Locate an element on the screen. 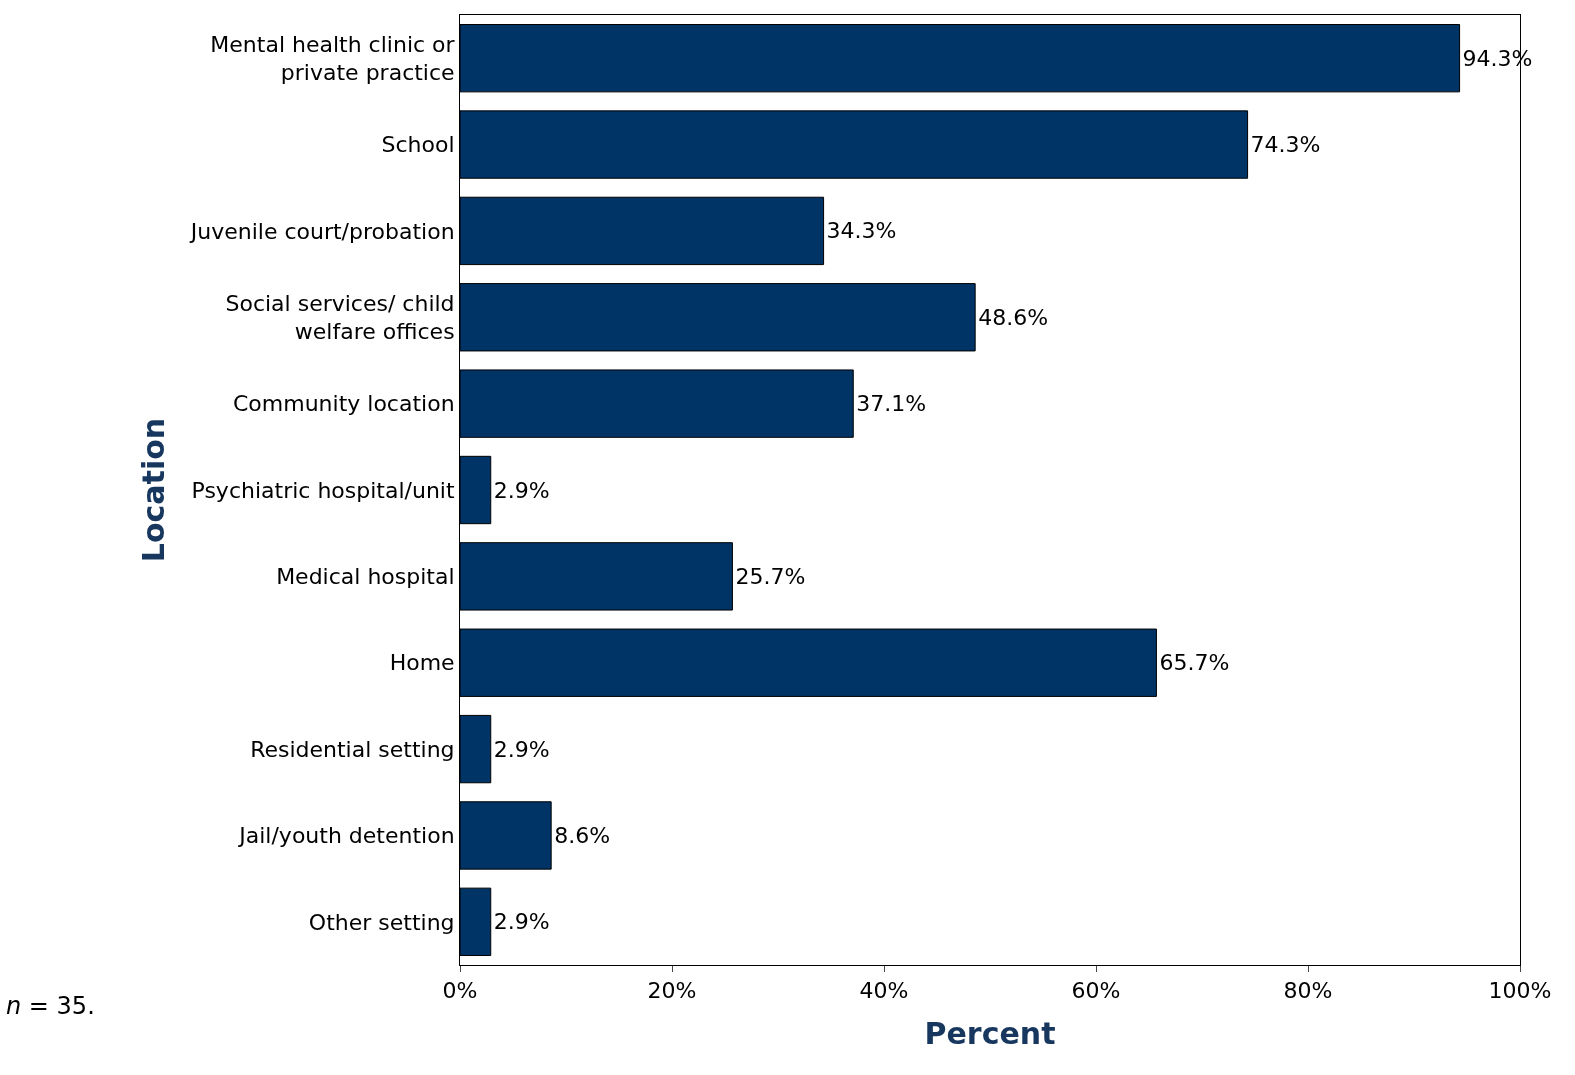  data-label: 37.1% is located at coordinates (891, 404).